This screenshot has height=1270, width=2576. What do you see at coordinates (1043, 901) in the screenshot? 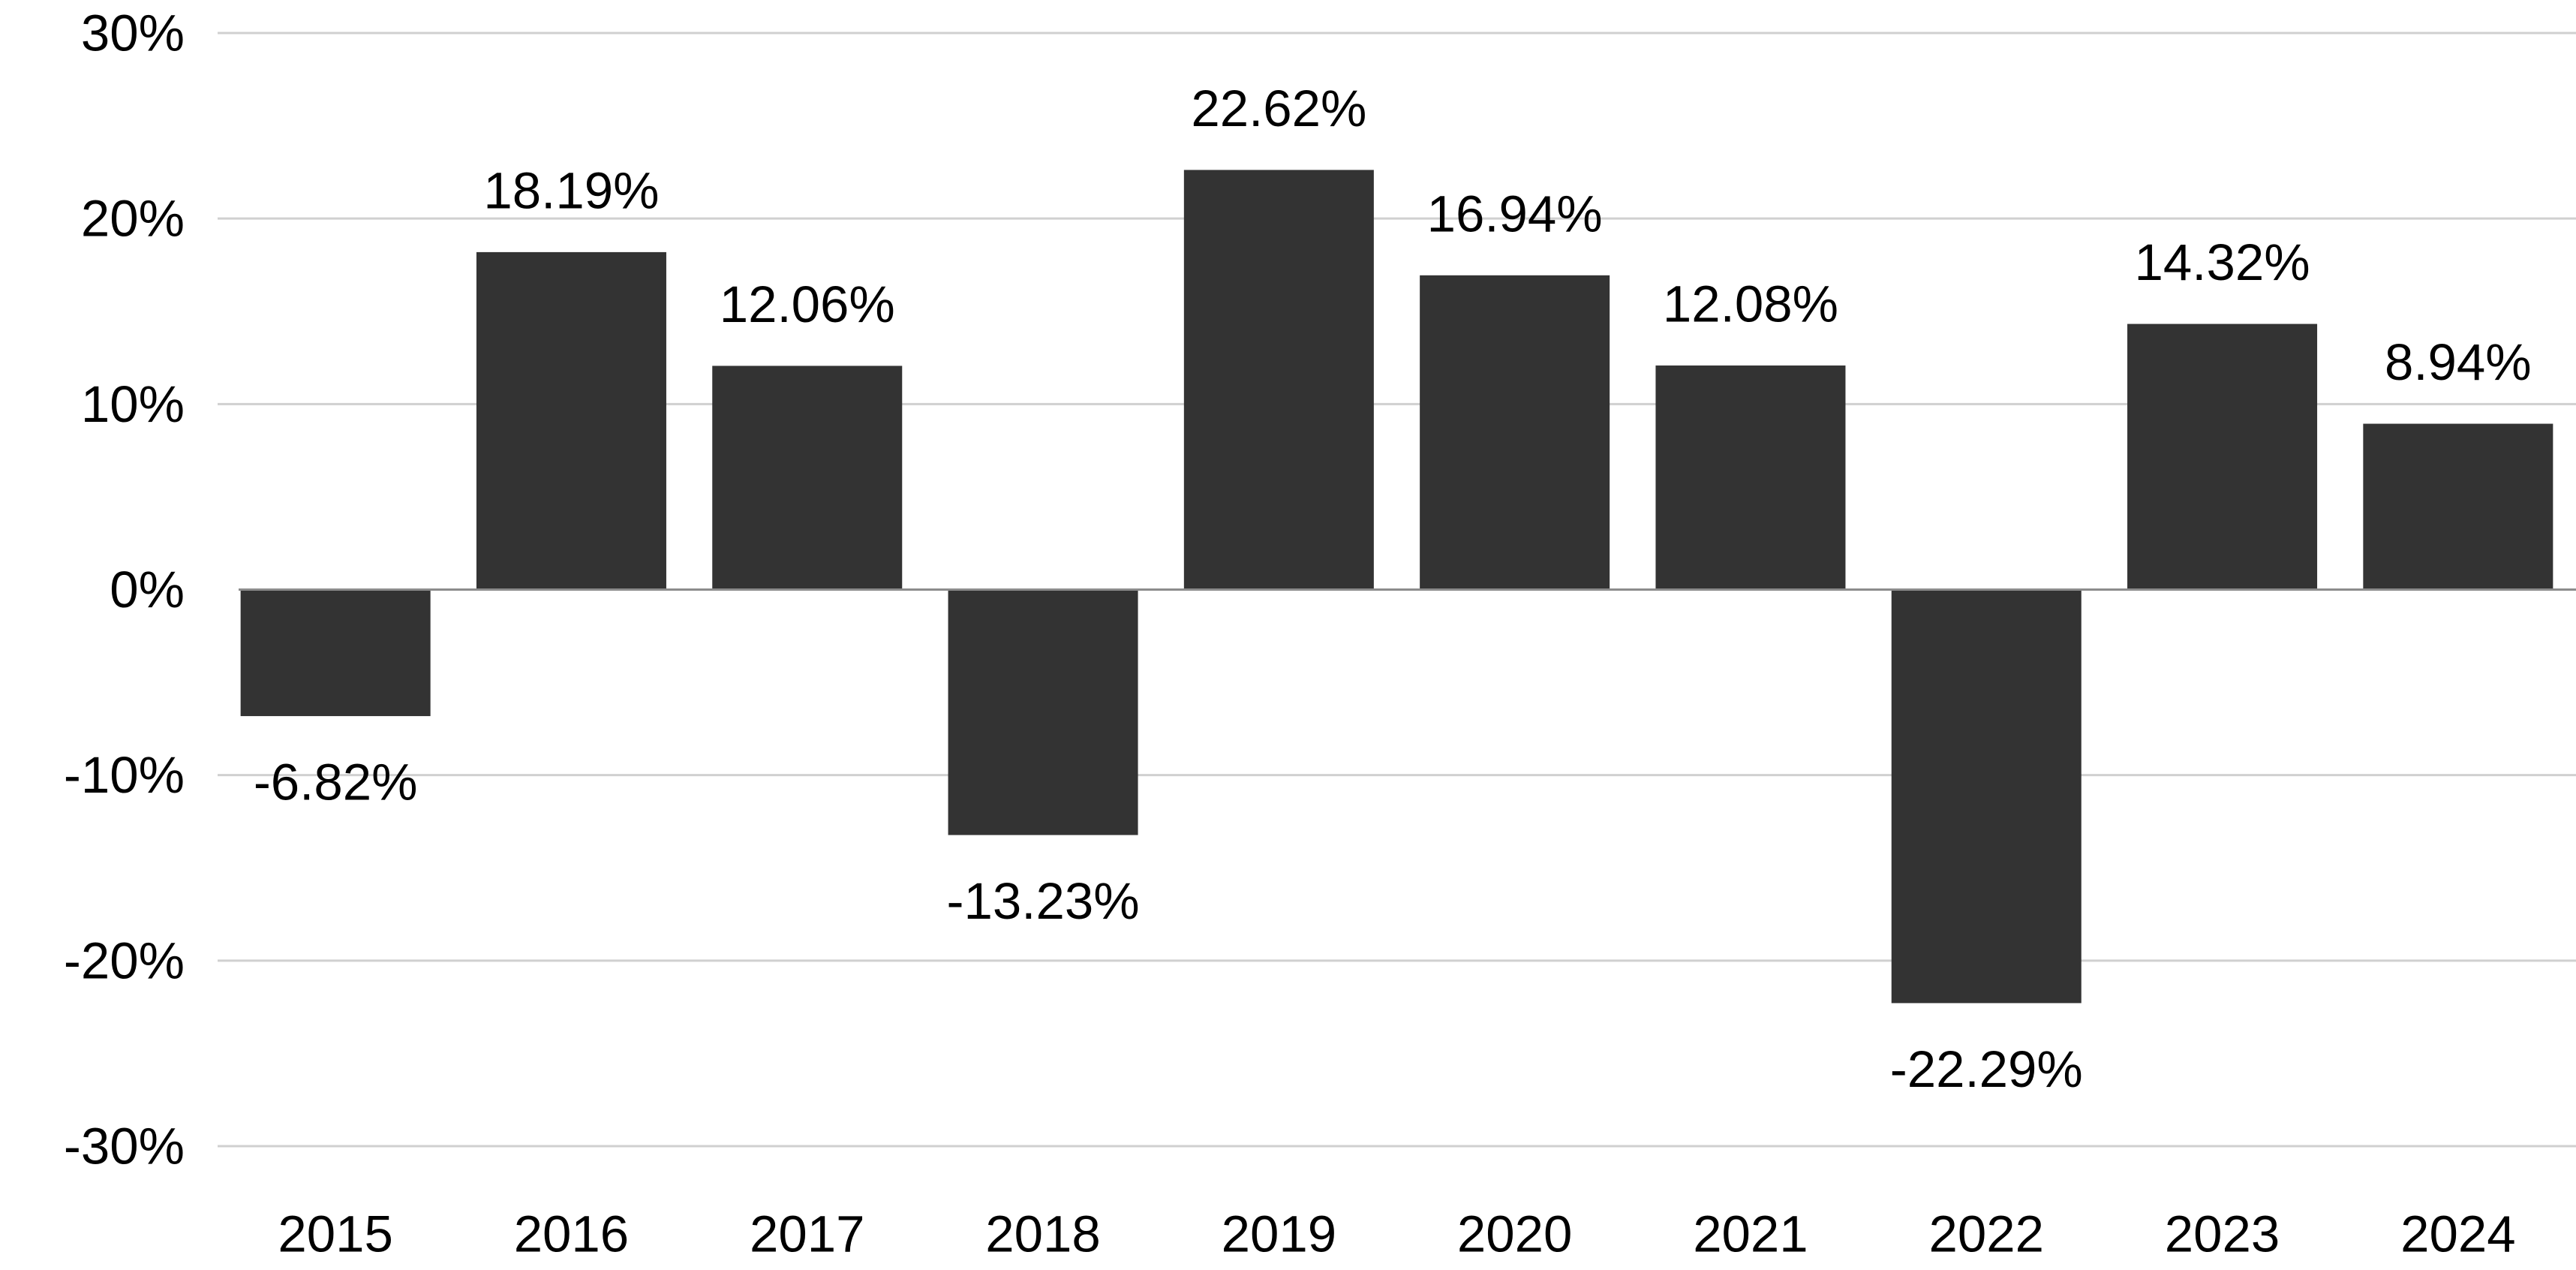
I see `data-label: -13.23%` at bounding box center [1043, 901].